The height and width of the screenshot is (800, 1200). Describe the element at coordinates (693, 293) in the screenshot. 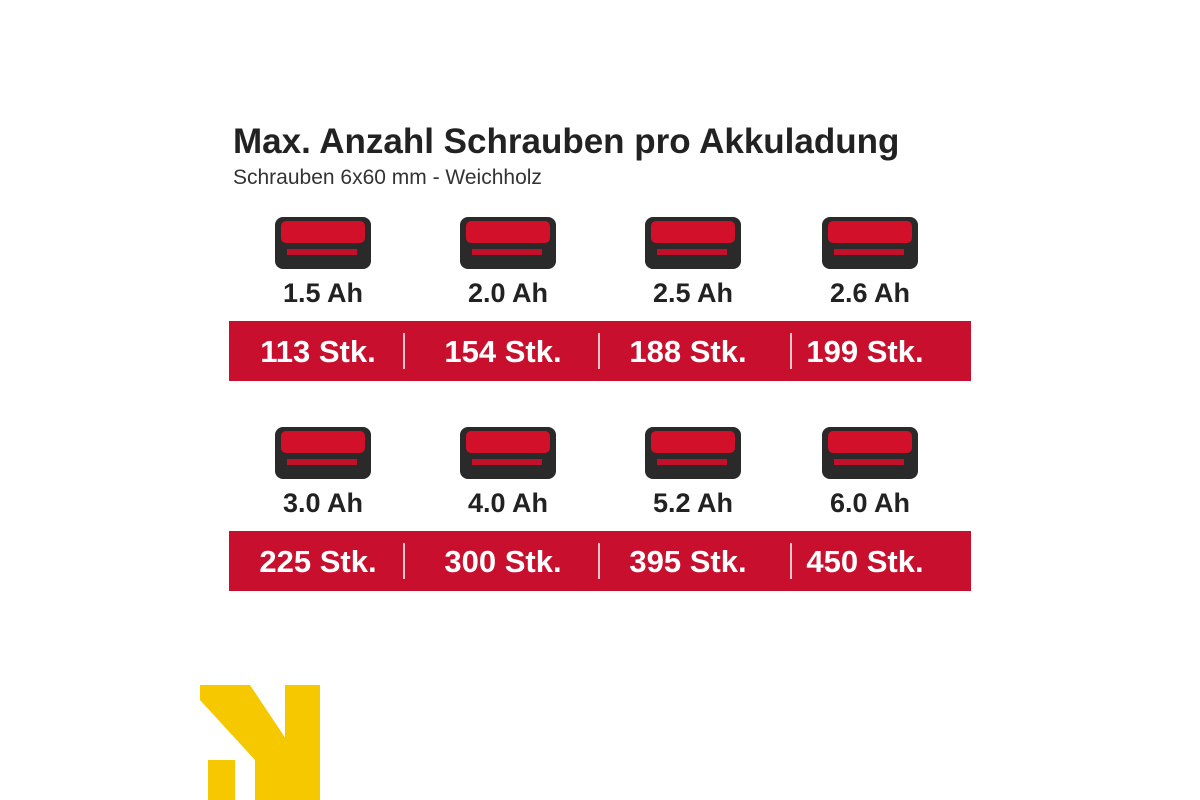

I see `capacity-label: 2.5 Ah` at that location.